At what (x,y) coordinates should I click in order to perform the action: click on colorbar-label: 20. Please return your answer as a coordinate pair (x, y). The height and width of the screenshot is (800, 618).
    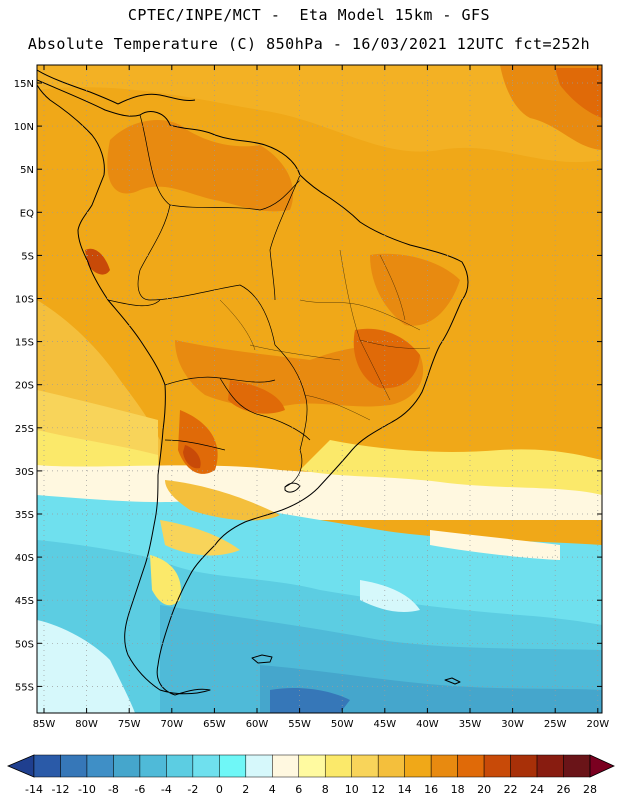
    Looking at the image, I should click on (484, 789).